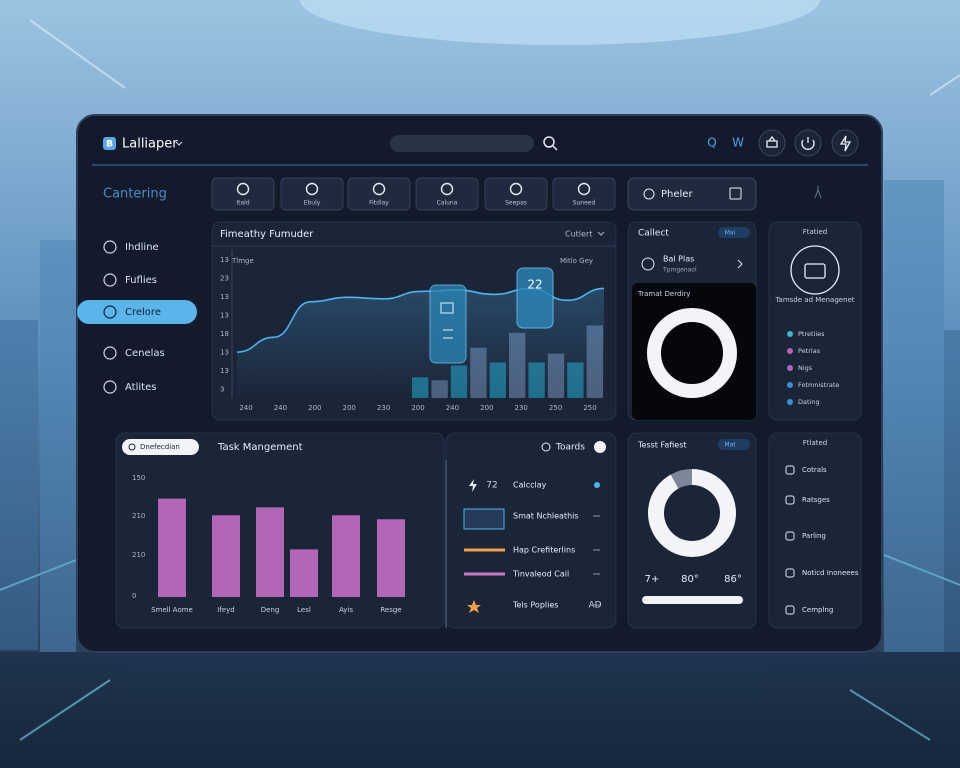 Image resolution: width=960 pixels, height=768 pixels. I want to click on row-title: Bal Plas, so click(678, 259).